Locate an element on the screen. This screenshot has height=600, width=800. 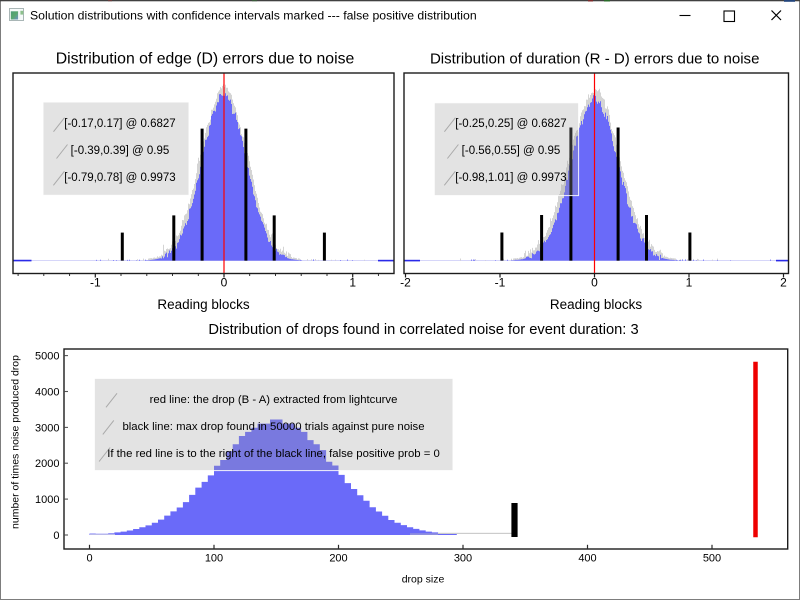
svg-text: [-0.25,0.25] @ 0.6827 is located at coordinates (510, 124).